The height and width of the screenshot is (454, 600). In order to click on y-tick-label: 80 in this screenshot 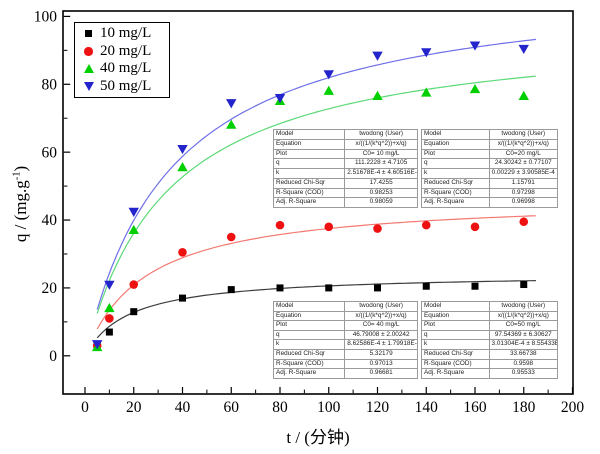, I will do `click(50, 84)`.